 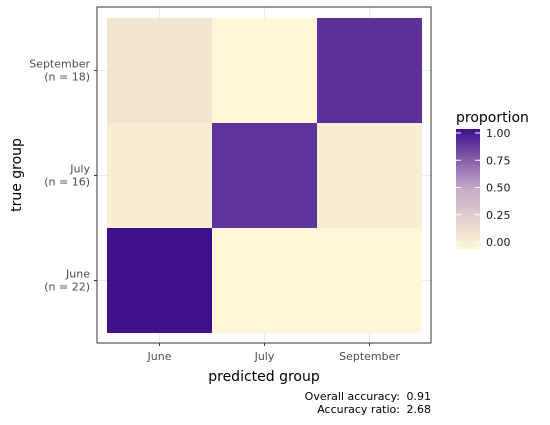 What do you see at coordinates (264, 356) in the screenshot?
I see `x-tick-label: July` at bounding box center [264, 356].